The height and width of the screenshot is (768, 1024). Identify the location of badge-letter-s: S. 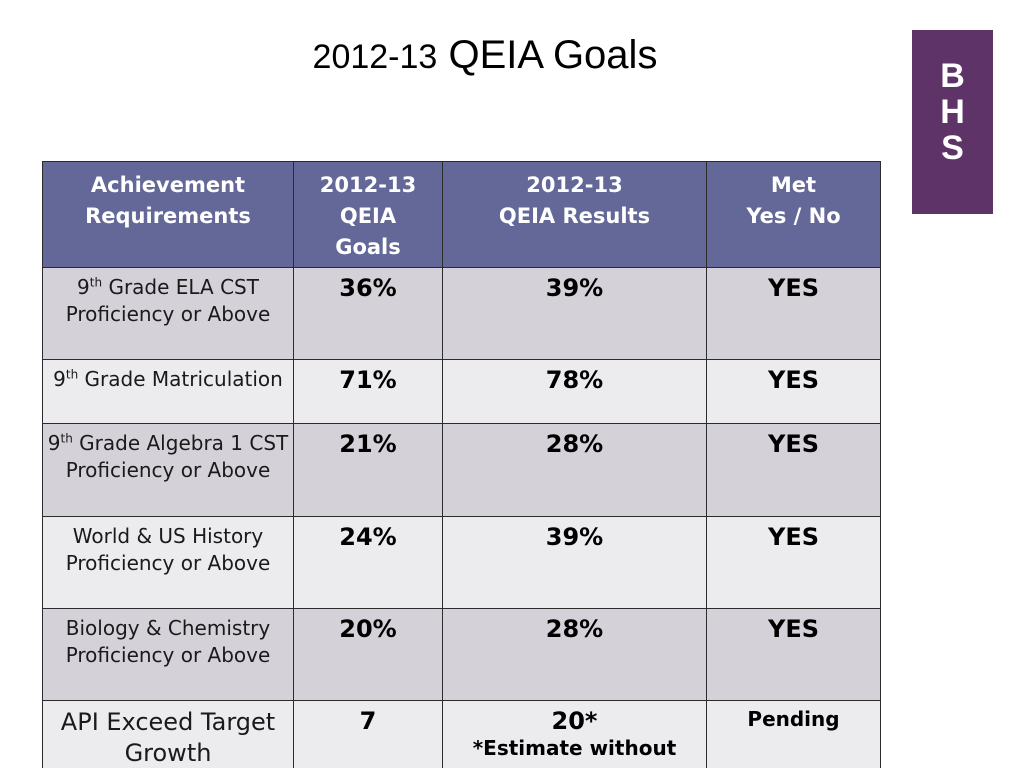
(952, 148).